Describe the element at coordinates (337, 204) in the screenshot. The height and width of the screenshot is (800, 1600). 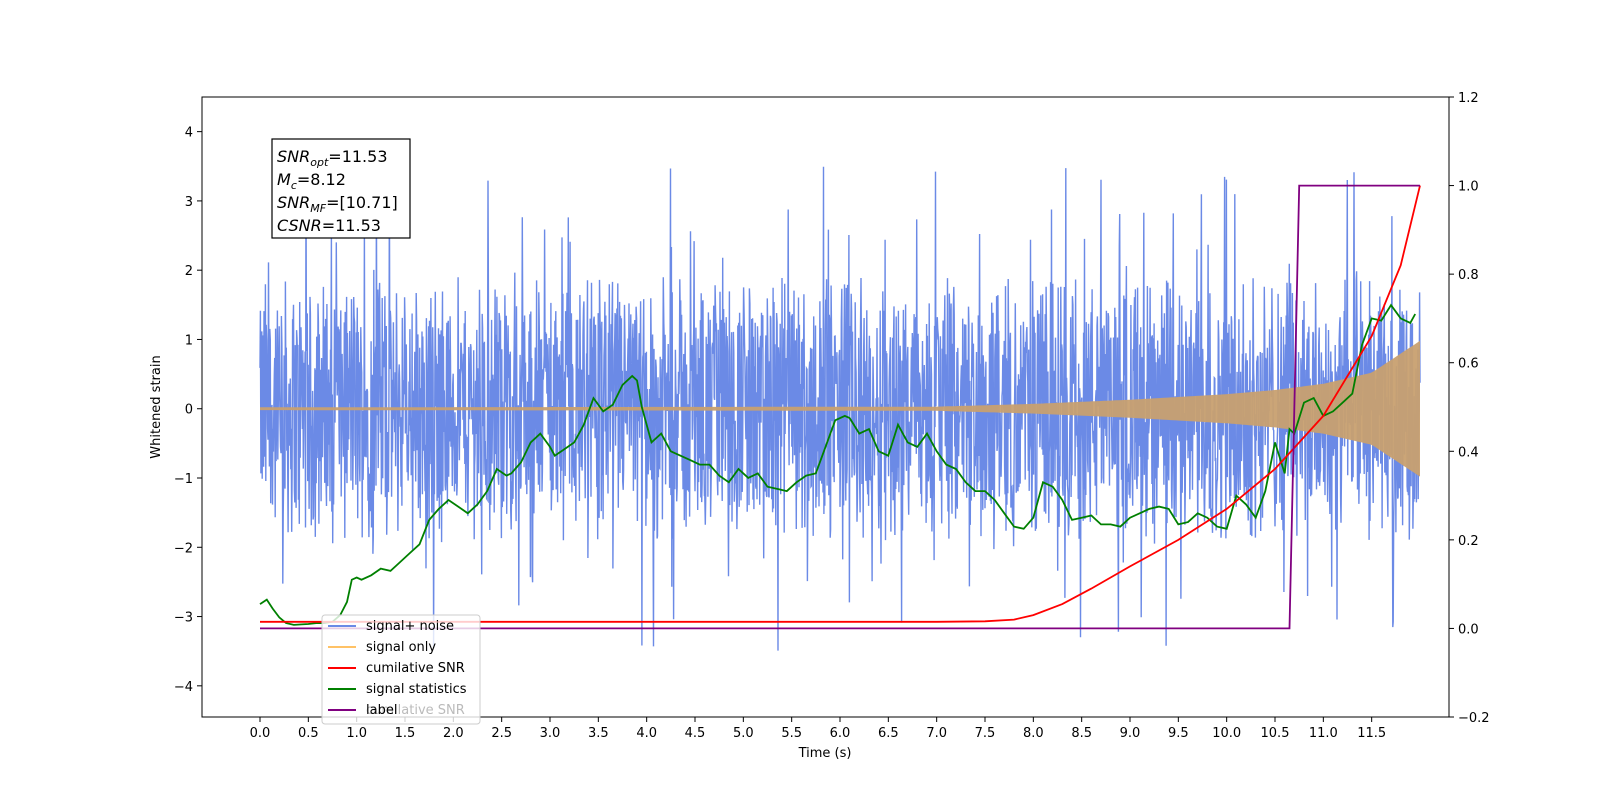
I see `annotation-line: SNRMF=[10.71]` at that location.